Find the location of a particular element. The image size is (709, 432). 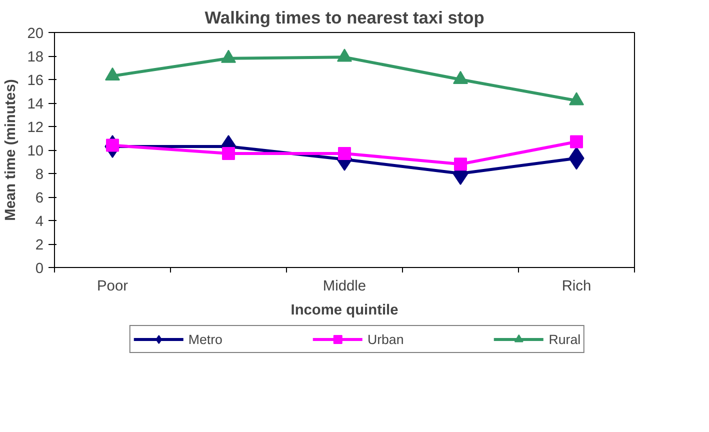

x-axis-title: Income quintile is located at coordinates (344, 310).